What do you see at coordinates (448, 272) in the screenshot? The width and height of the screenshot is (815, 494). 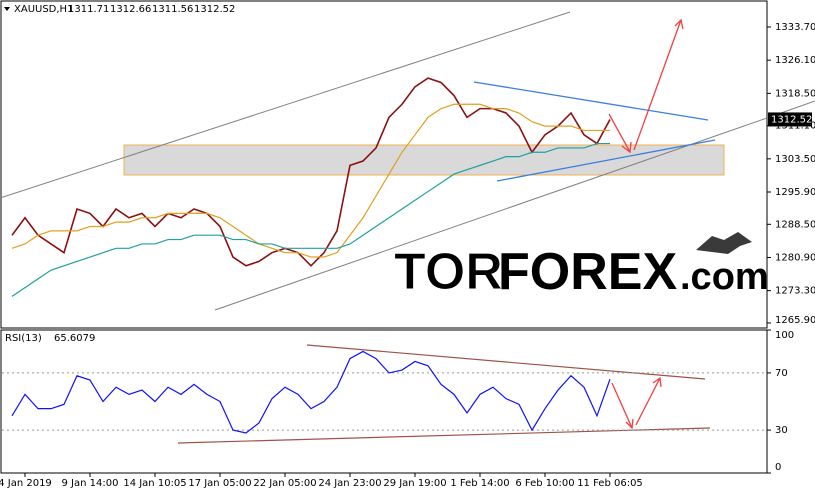 I see `logo-tor: TOR` at bounding box center [448, 272].